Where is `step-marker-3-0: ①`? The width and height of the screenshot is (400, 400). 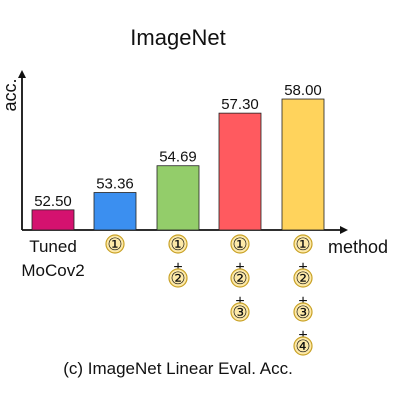
step-marker-3-0: ① is located at coordinates (240, 244).